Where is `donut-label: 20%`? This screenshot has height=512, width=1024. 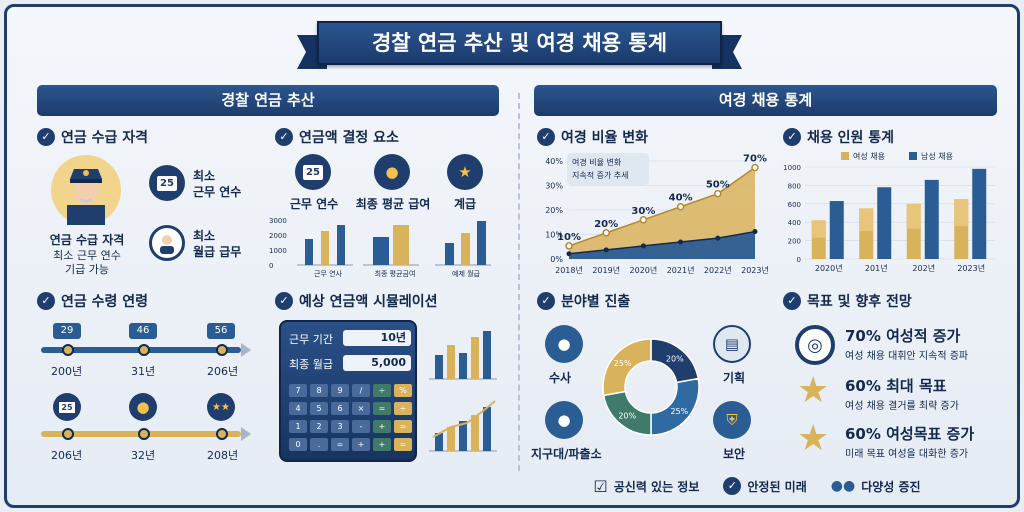
donut-label: 20% is located at coordinates (627, 415).